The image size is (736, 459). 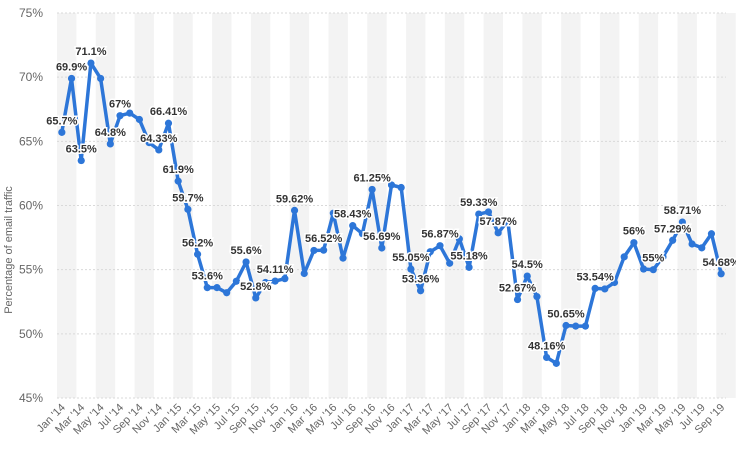 I want to click on data-label: 53.36%, so click(x=421, y=280).